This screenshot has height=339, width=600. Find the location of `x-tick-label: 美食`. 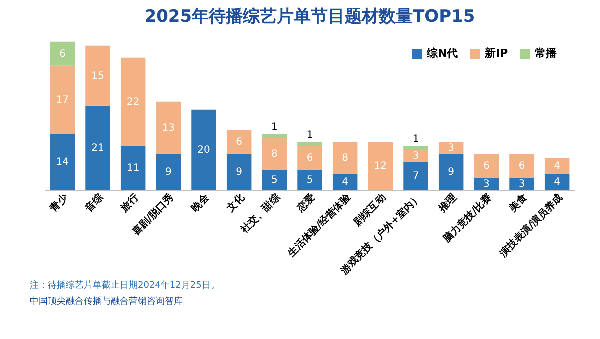

x-tick-label: 美食 is located at coordinates (518, 204).